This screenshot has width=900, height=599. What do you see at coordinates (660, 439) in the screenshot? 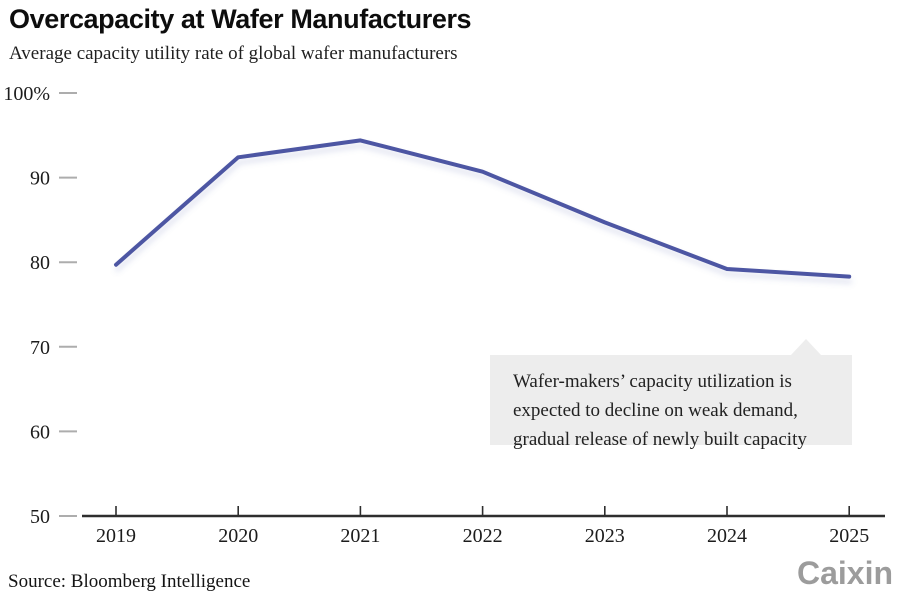
I see `annotation-text-line: gradual release of newly built capacity` at bounding box center [660, 439].